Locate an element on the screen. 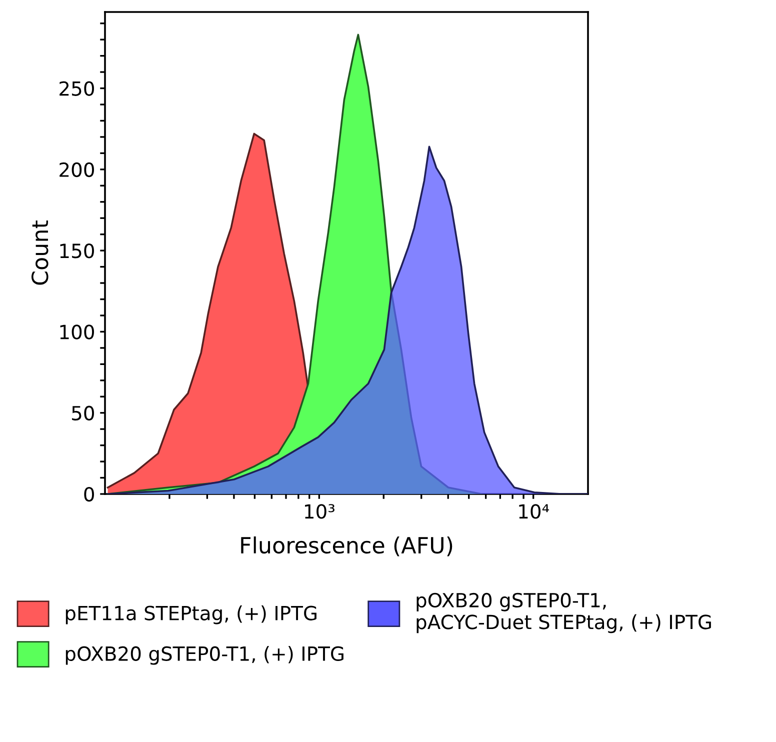  y-tick-label: 50 is located at coordinates (83, 413).